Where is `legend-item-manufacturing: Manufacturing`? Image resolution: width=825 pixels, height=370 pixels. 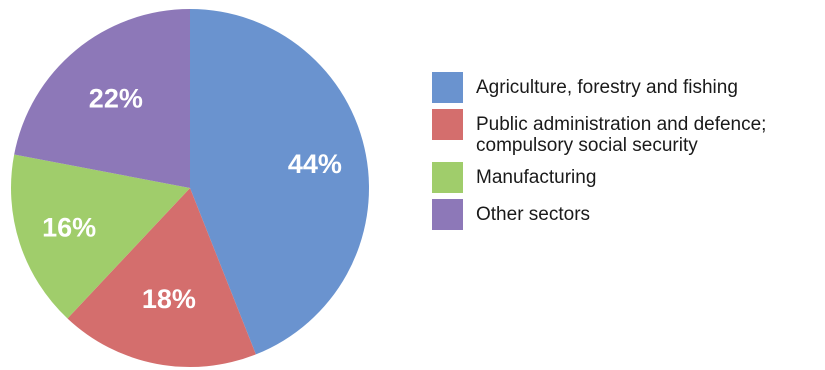
legend-item-manufacturing: Manufacturing is located at coordinates (627, 177).